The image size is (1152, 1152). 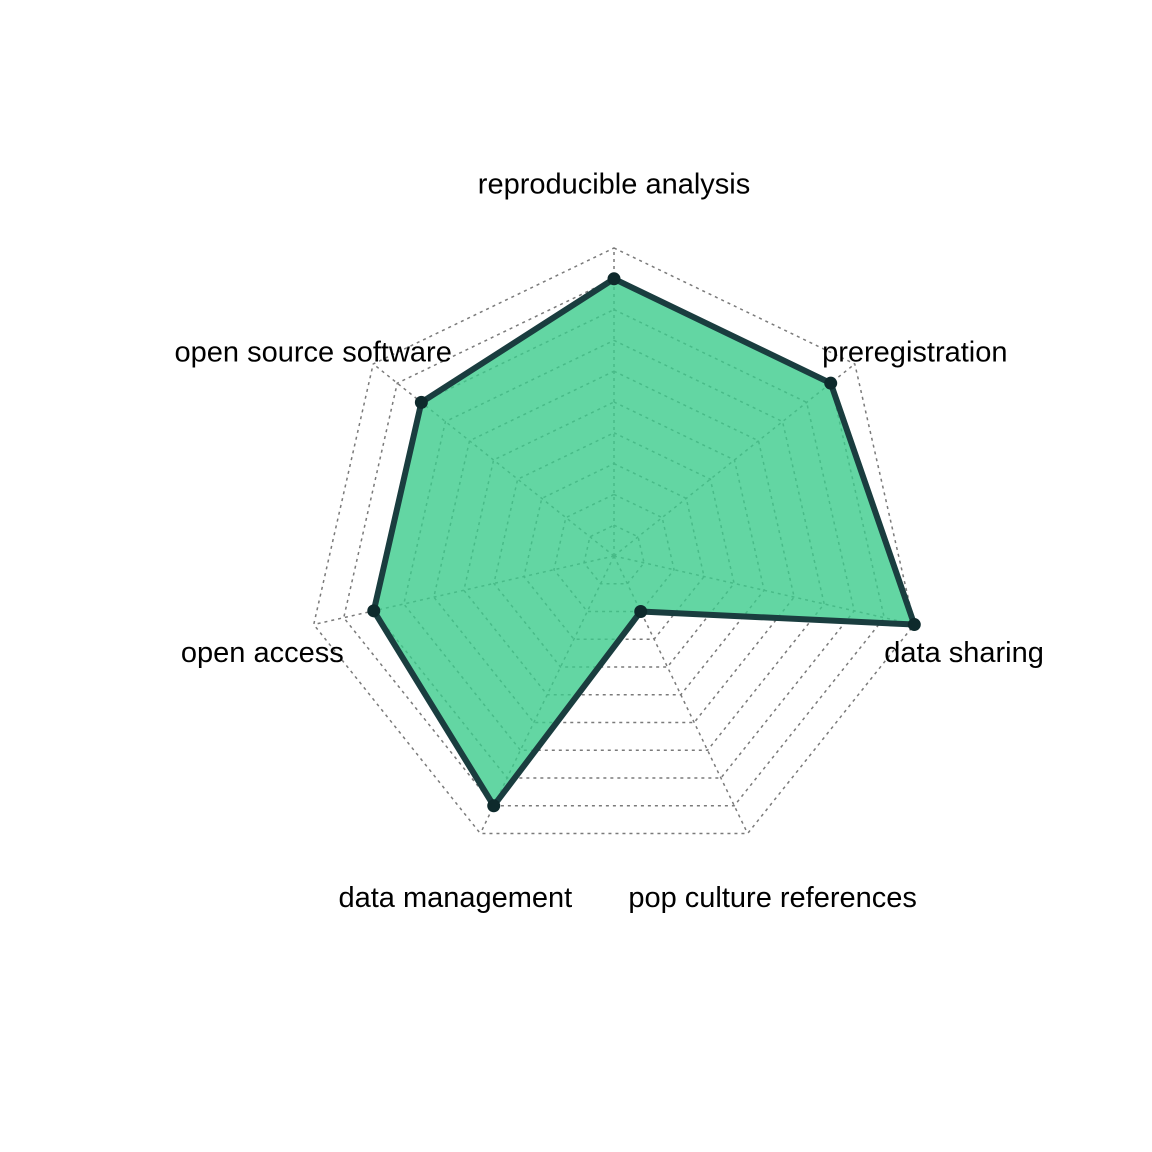 I want to click on data-point-data-sharing, so click(x=914, y=625).